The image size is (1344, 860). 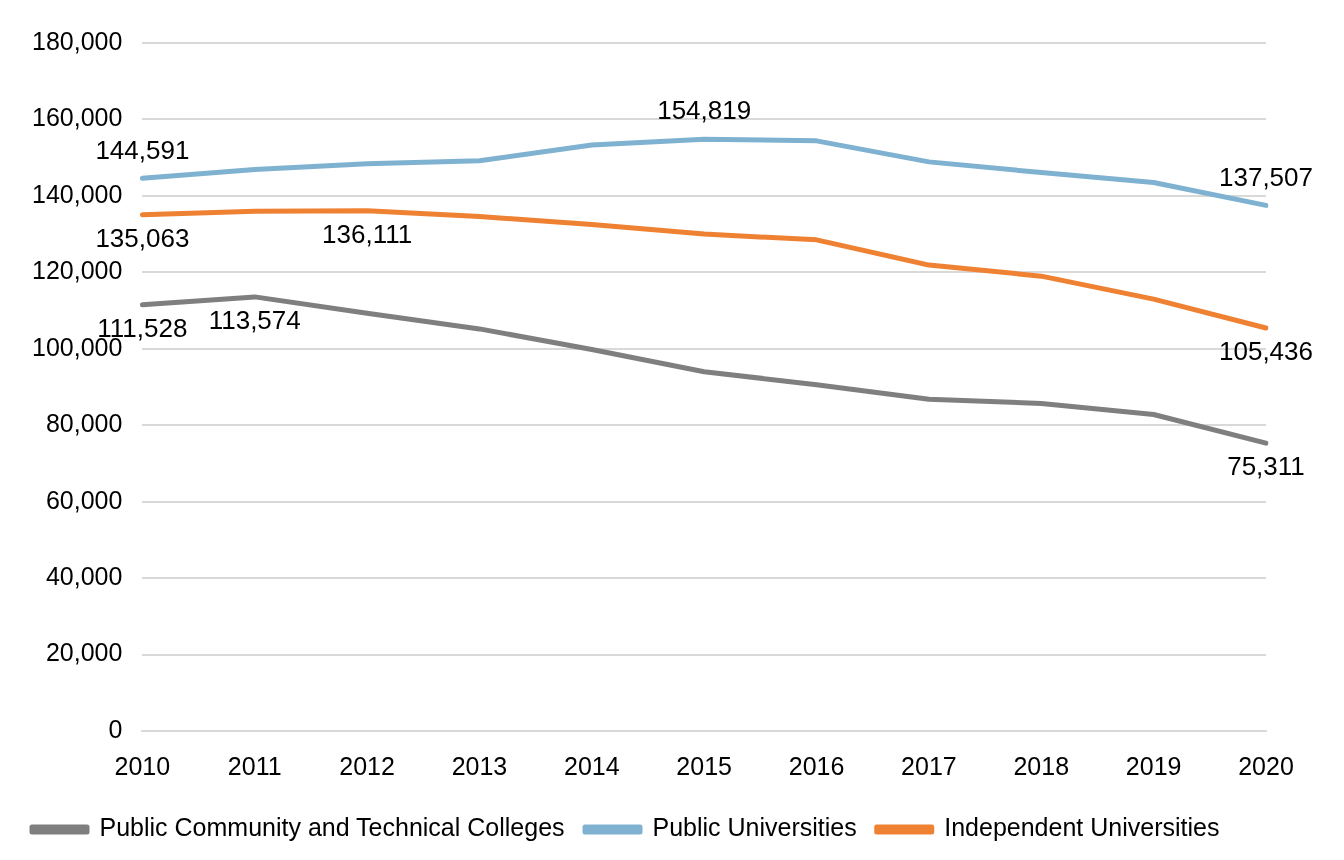 I want to click on data-label: 154,819, so click(x=704, y=110).